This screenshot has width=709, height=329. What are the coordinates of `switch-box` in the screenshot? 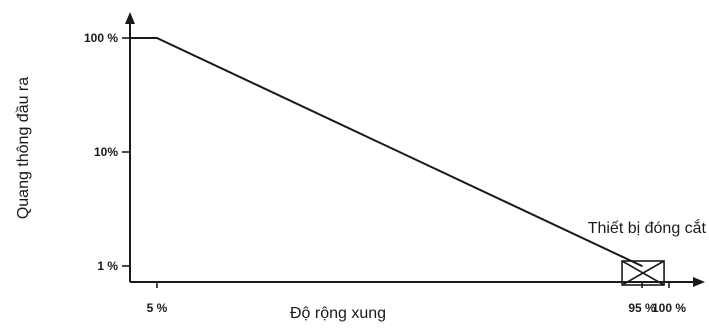 It's located at (643, 273).